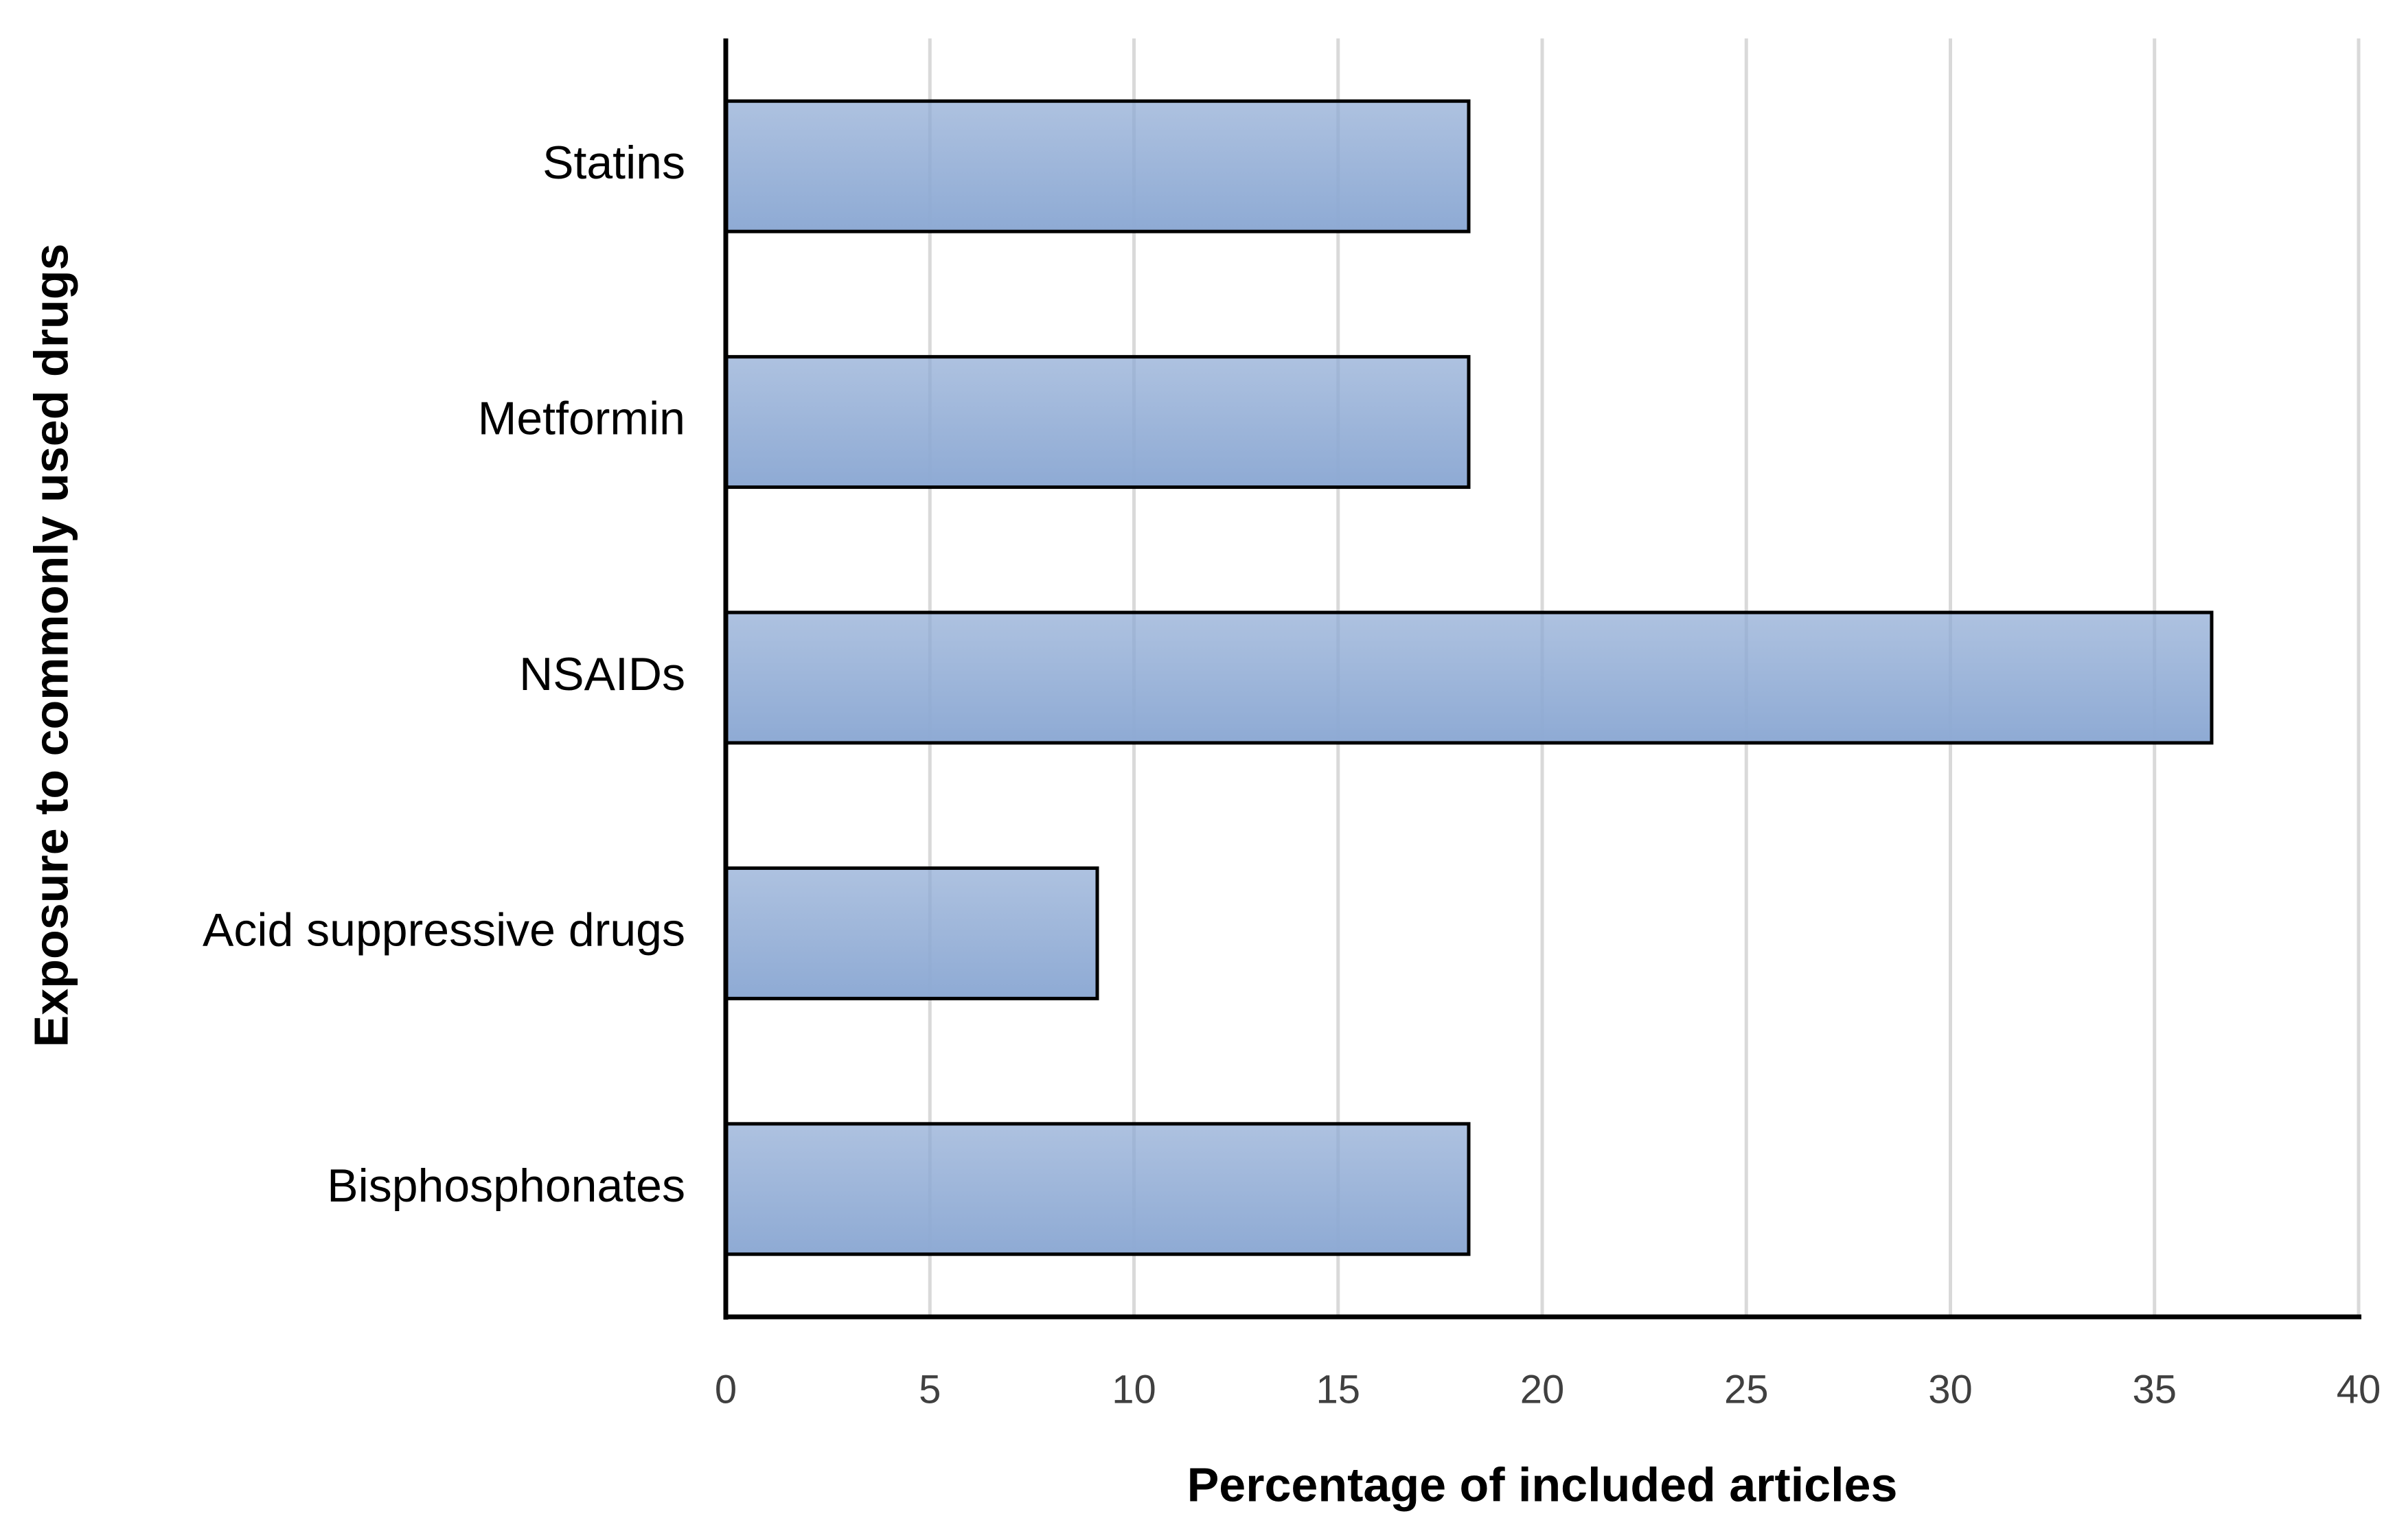  What do you see at coordinates (444, 930) in the screenshot?
I see `y-tick-label: Acid suppressive drugs` at bounding box center [444, 930].